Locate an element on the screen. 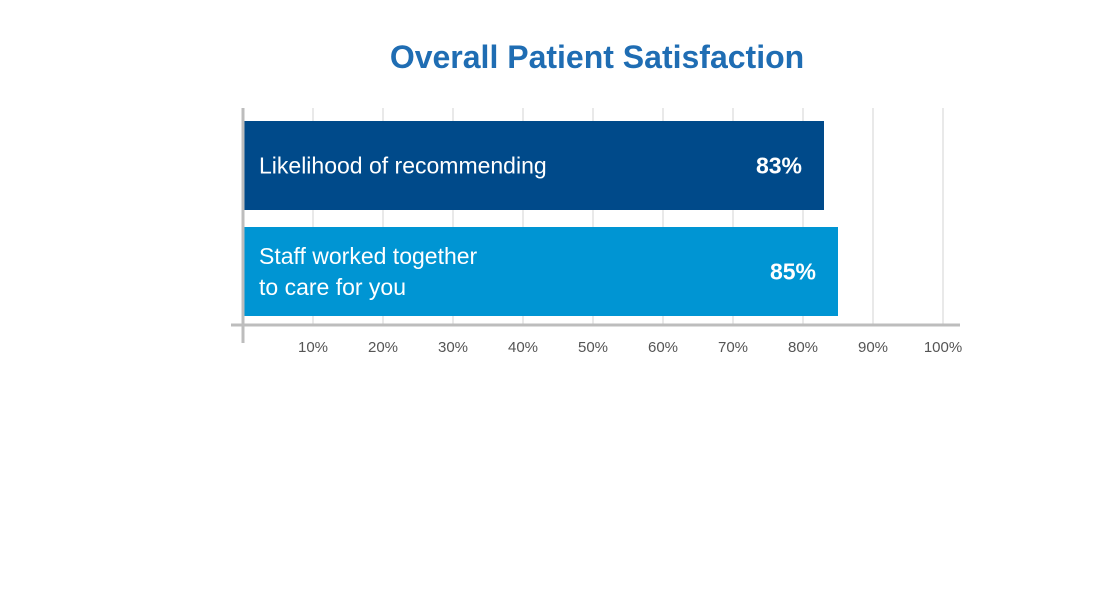  x-tick-label-10: 10% is located at coordinates (313, 347).